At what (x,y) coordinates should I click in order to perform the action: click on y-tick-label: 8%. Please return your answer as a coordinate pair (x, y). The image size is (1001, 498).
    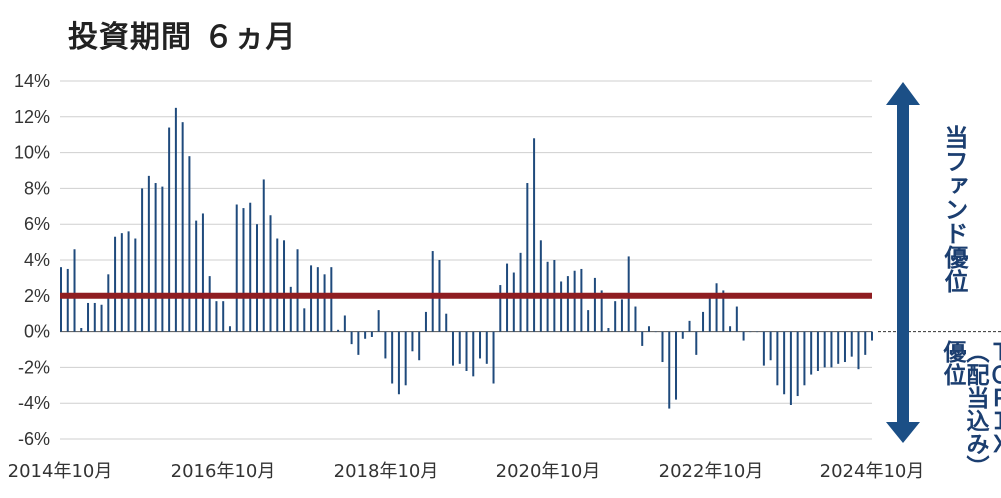
    Looking at the image, I should click on (37, 188).